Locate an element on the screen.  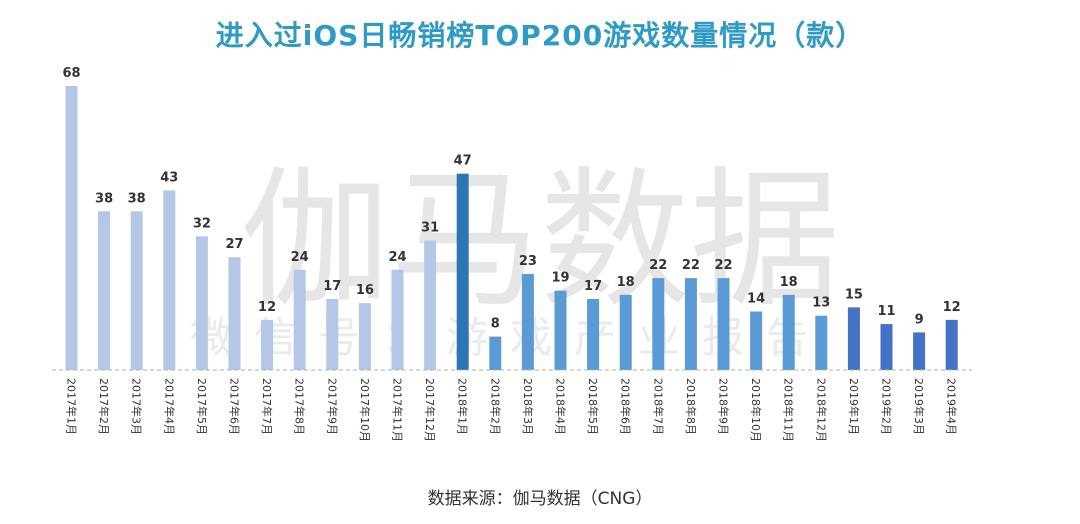
x-tick-label: 2018年8月 is located at coordinates (691, 406).